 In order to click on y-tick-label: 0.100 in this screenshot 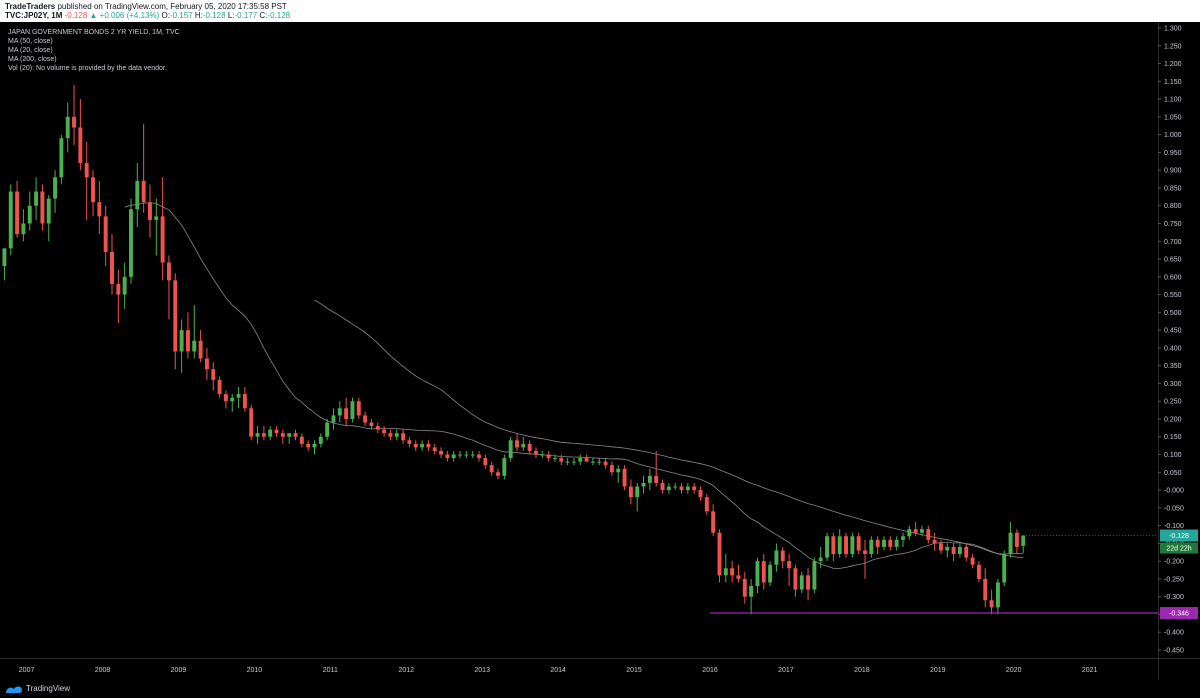, I will do `click(1173, 455)`.